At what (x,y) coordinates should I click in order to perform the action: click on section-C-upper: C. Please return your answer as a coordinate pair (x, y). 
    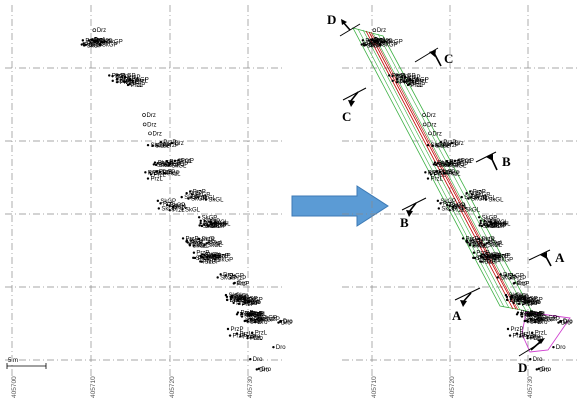
    Looking at the image, I should click on (433, 57).